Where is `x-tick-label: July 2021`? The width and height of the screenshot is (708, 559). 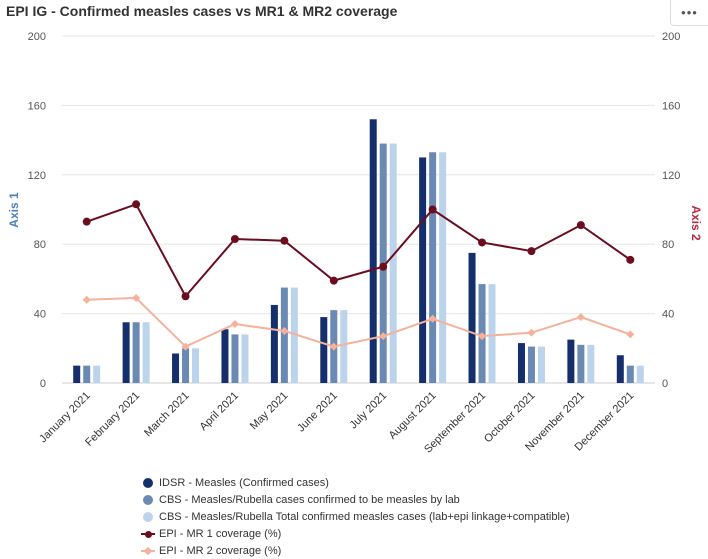
x-tick-label: July 2021 is located at coordinates (369, 411).